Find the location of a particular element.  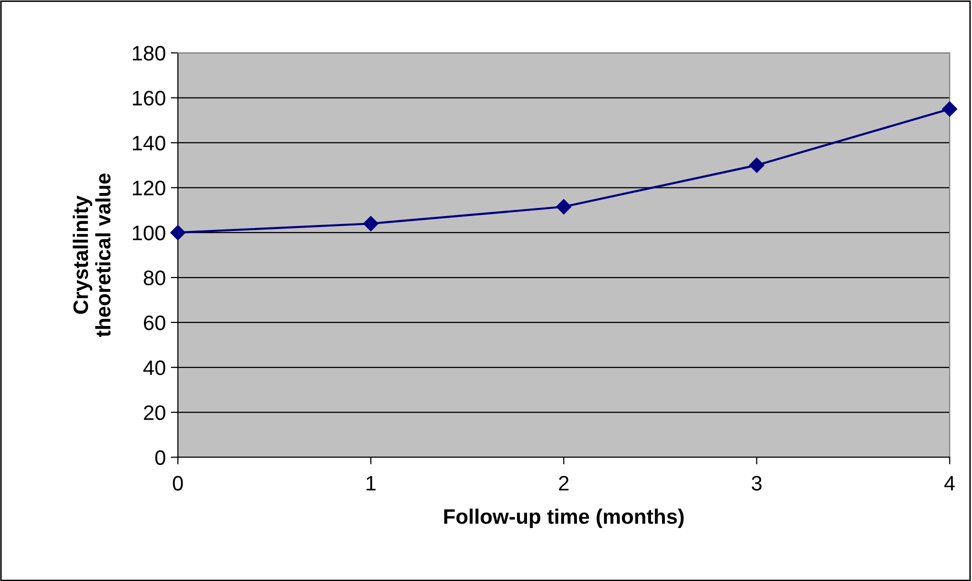

y-tick-label: 140 is located at coordinates (149, 143).